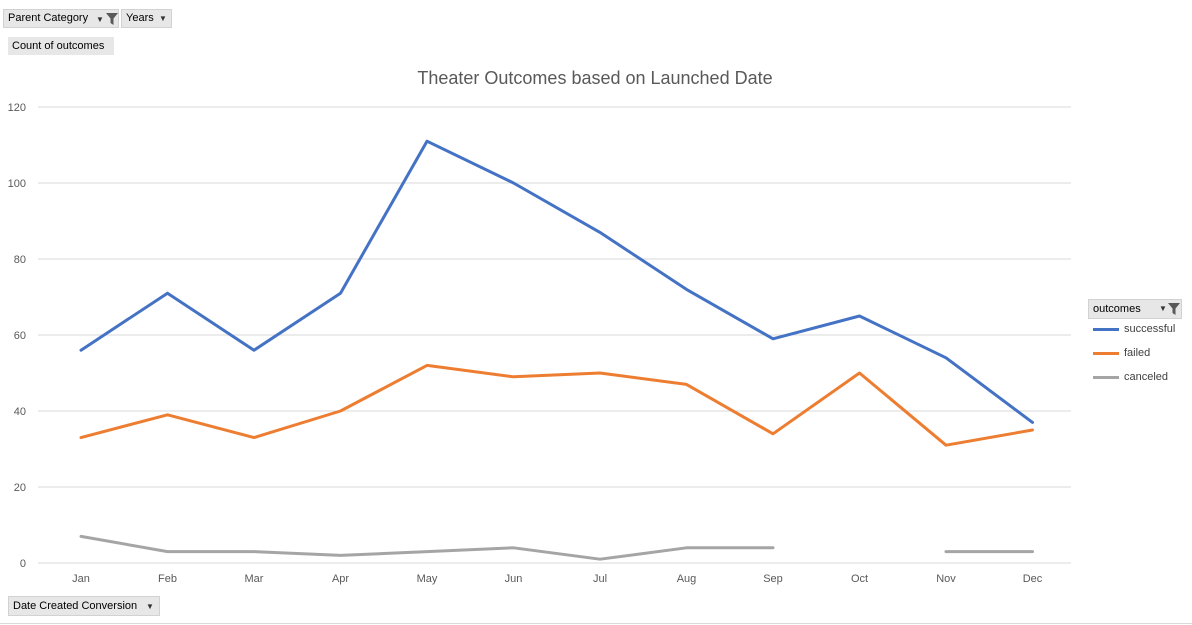  I want to click on x-tick-label: Nov, so click(946, 579).